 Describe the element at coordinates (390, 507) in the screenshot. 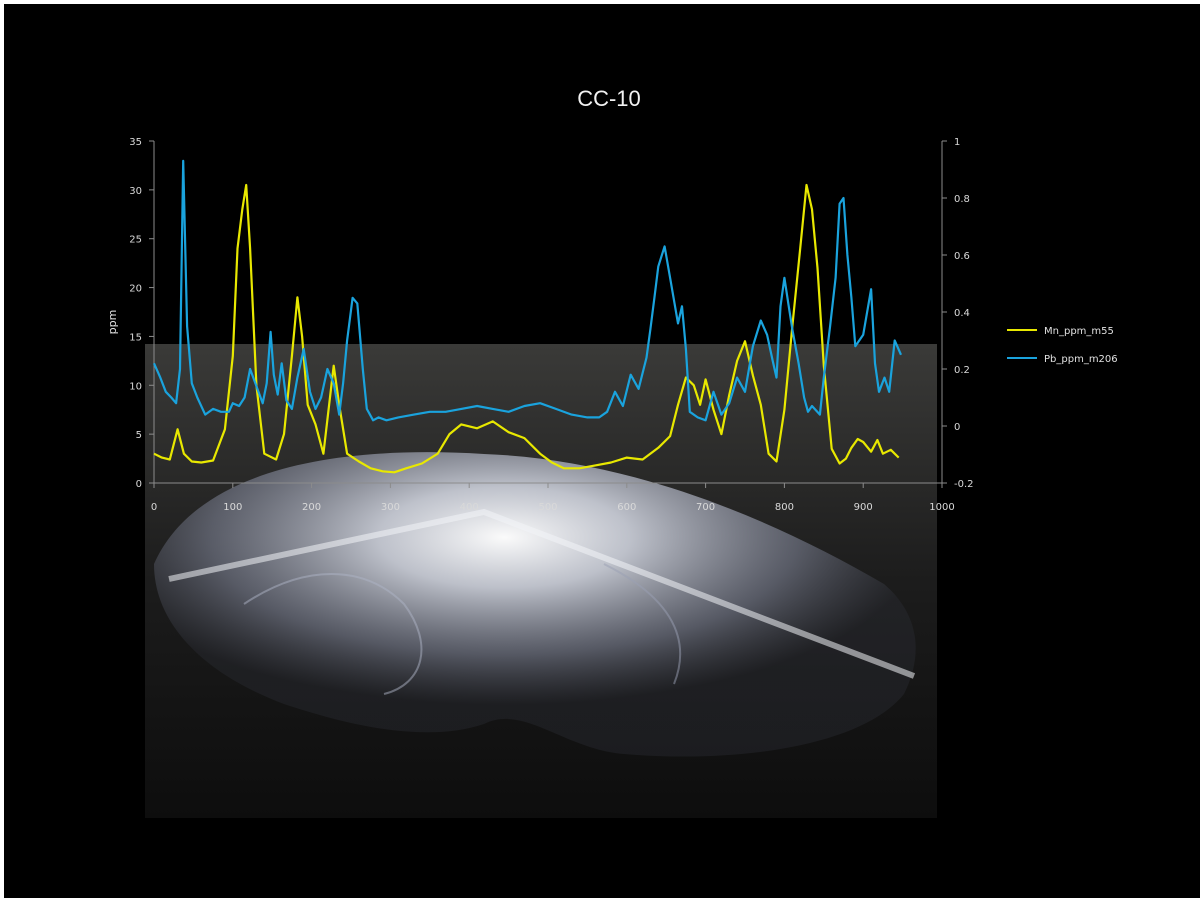

I see `x-tick-label: 300` at that location.